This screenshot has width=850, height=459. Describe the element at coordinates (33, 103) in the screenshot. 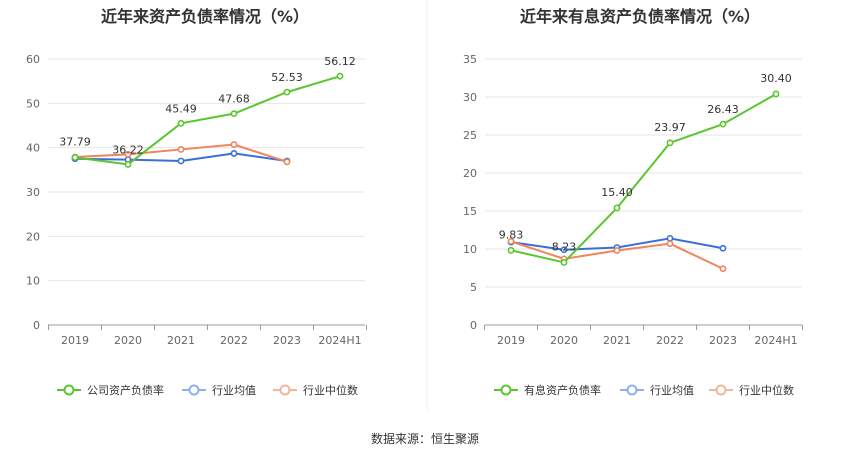

I see `y-tick-label: 50` at that location.